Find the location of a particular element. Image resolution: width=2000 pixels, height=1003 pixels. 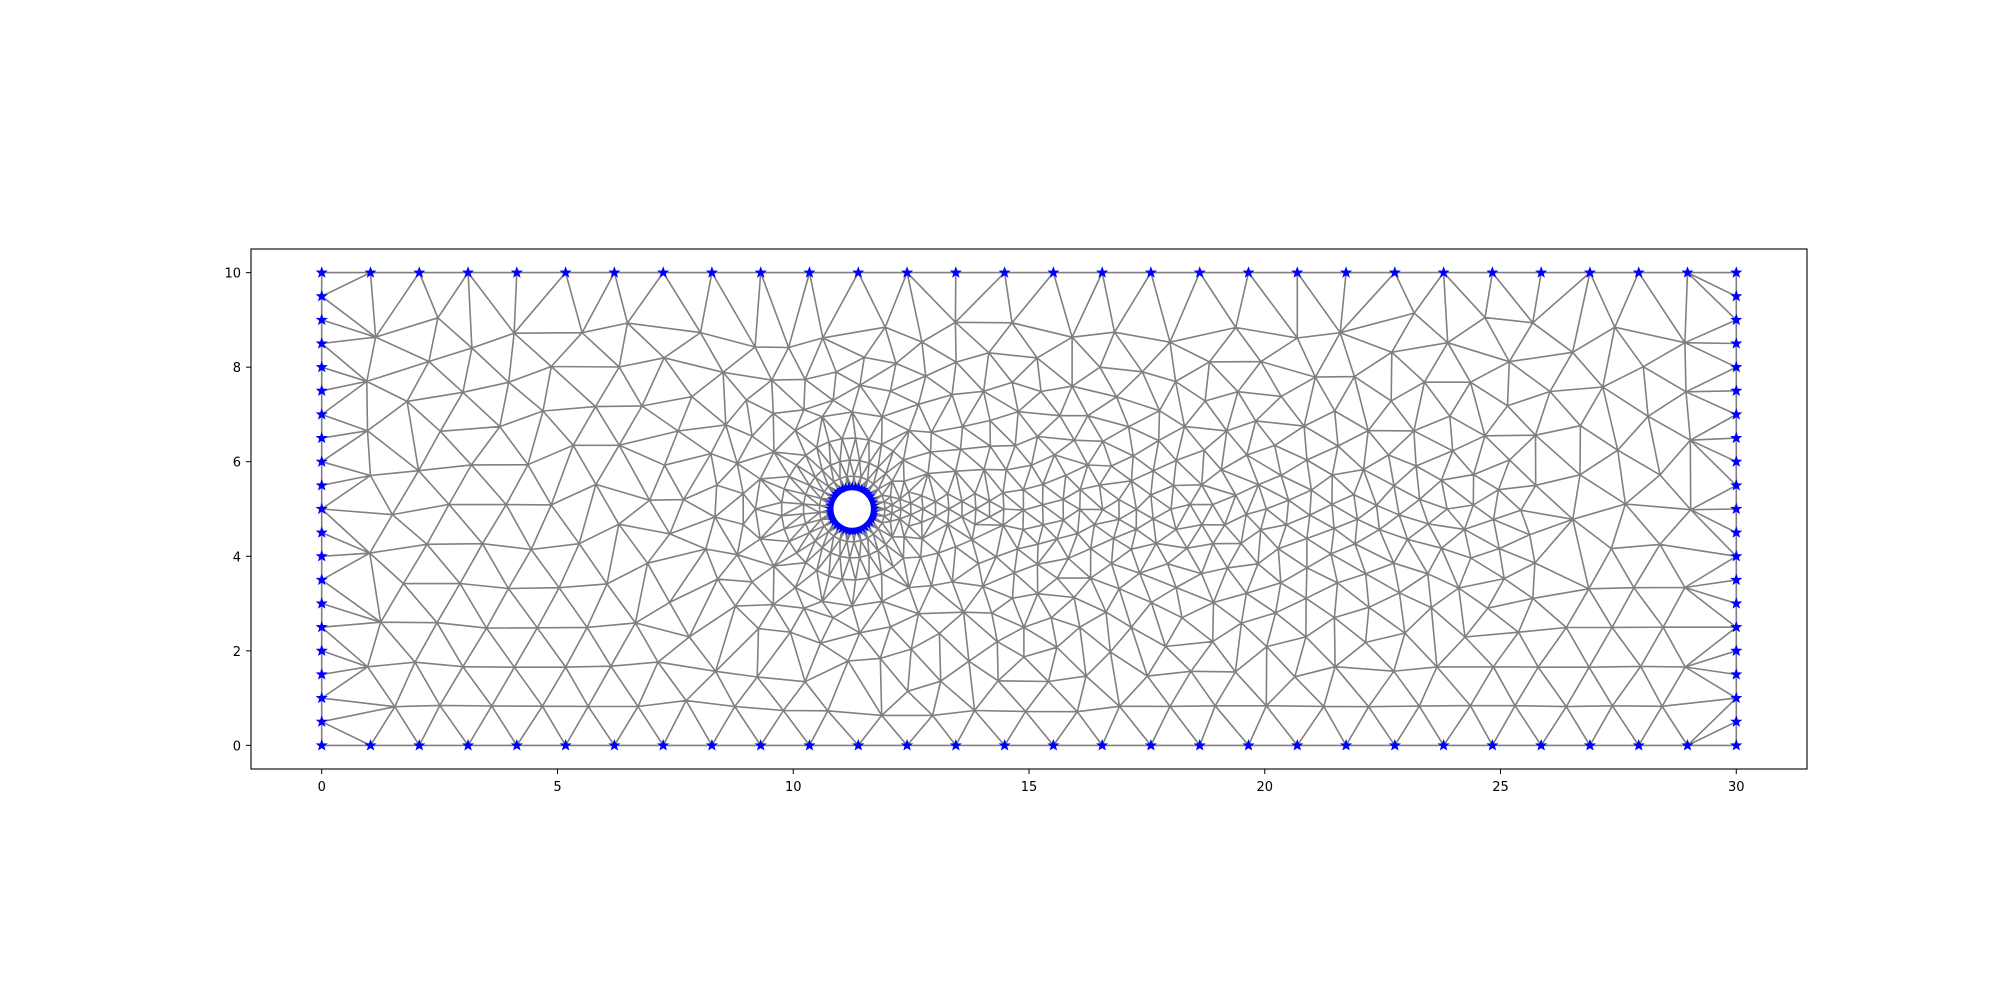

y-tick-label: 10 is located at coordinates (232, 274).